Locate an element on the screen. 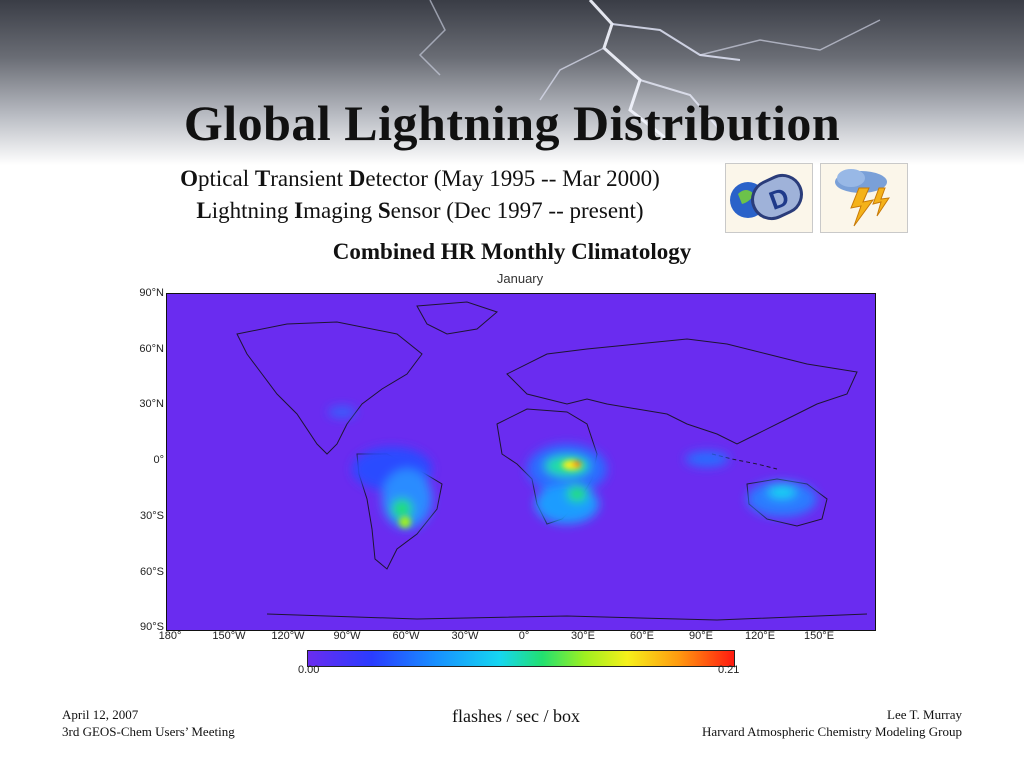  flash-density-blobs is located at coordinates (572, 467).